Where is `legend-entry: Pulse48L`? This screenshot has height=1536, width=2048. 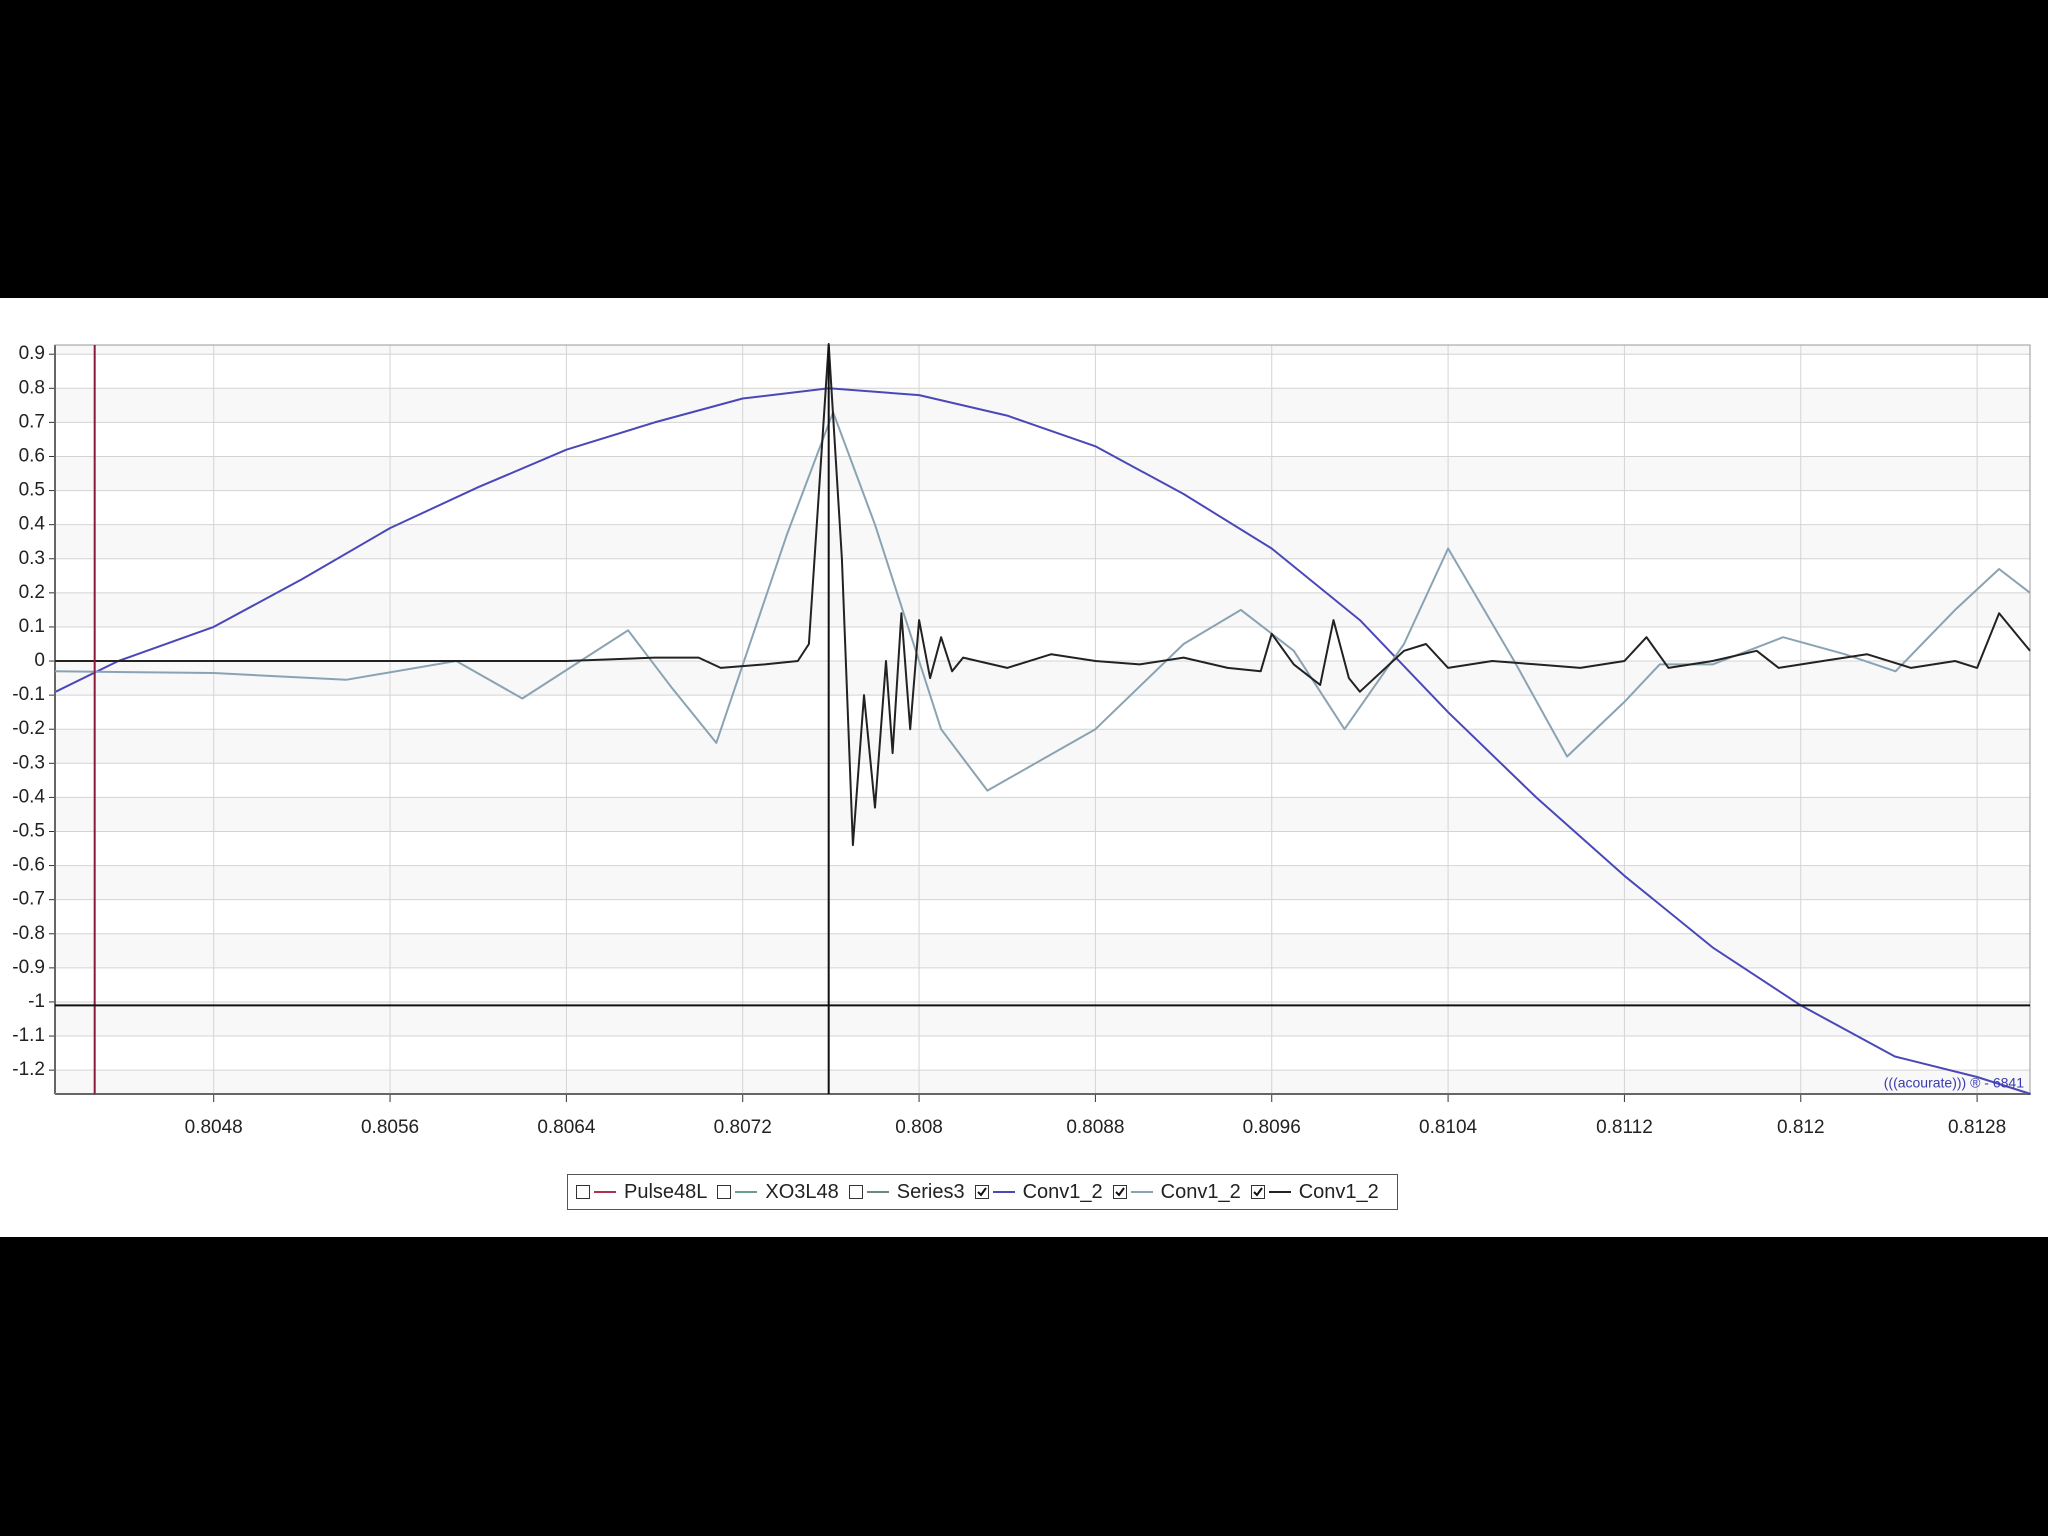 legend-entry: Pulse48L is located at coordinates (641, 1192).